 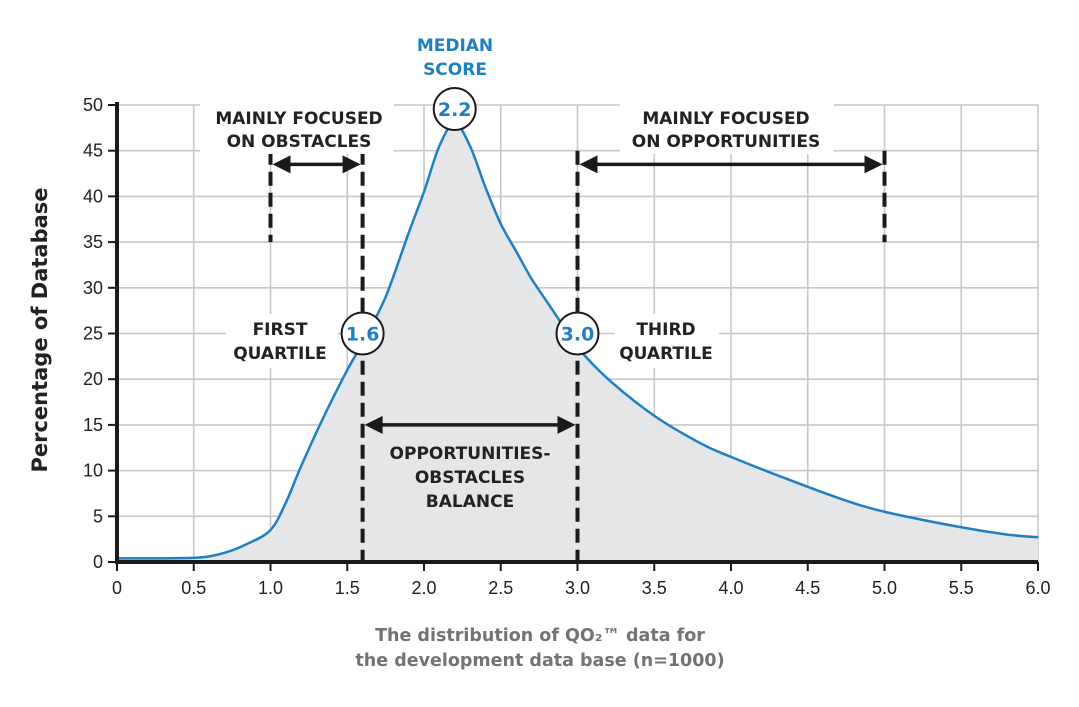 What do you see at coordinates (577, 588) in the screenshot?
I see `x-tick-label: 3.0` at bounding box center [577, 588].